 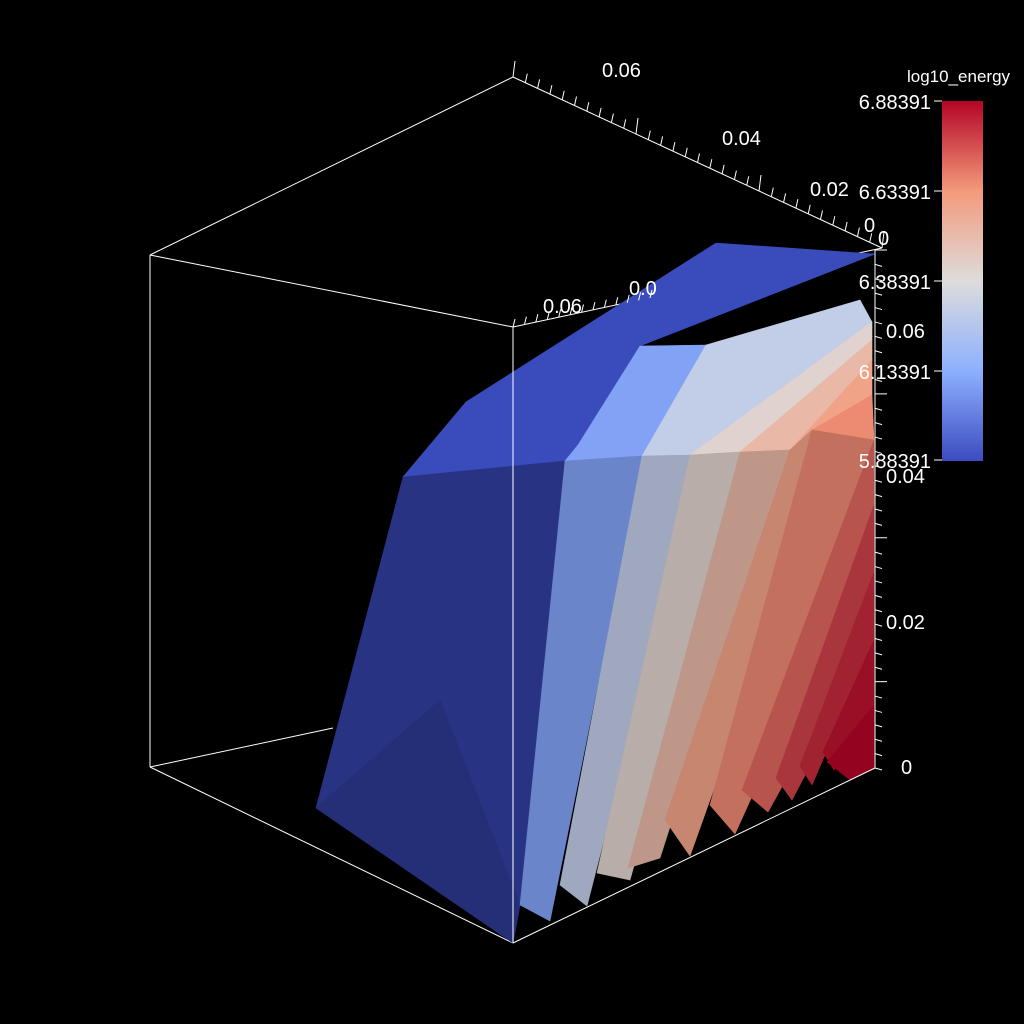 What do you see at coordinates (905, 332) in the screenshot?
I see `vertical-tick-label: 0.06` at bounding box center [905, 332].